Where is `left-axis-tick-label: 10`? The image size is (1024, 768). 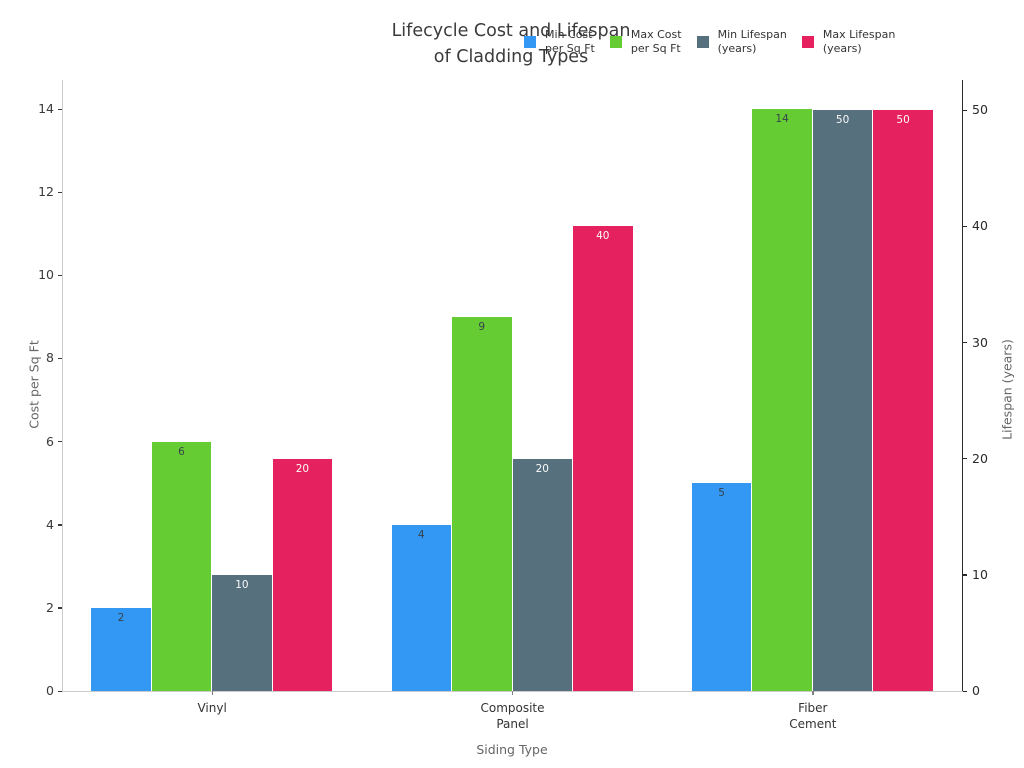
left-axis-tick-label: 10 is located at coordinates (46, 275).